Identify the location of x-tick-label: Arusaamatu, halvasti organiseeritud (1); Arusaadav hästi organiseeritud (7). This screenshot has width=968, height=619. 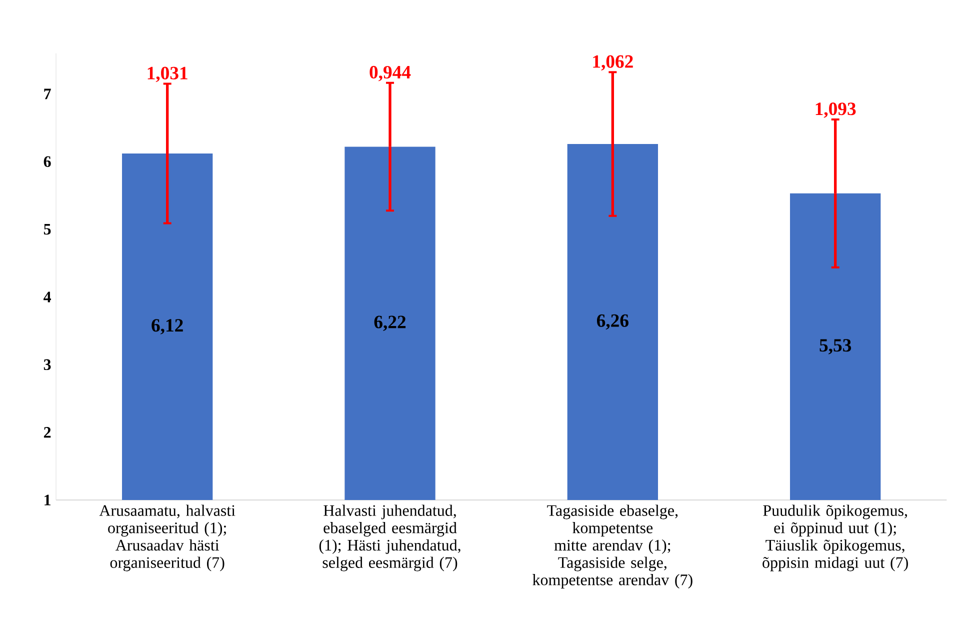
(167, 538).